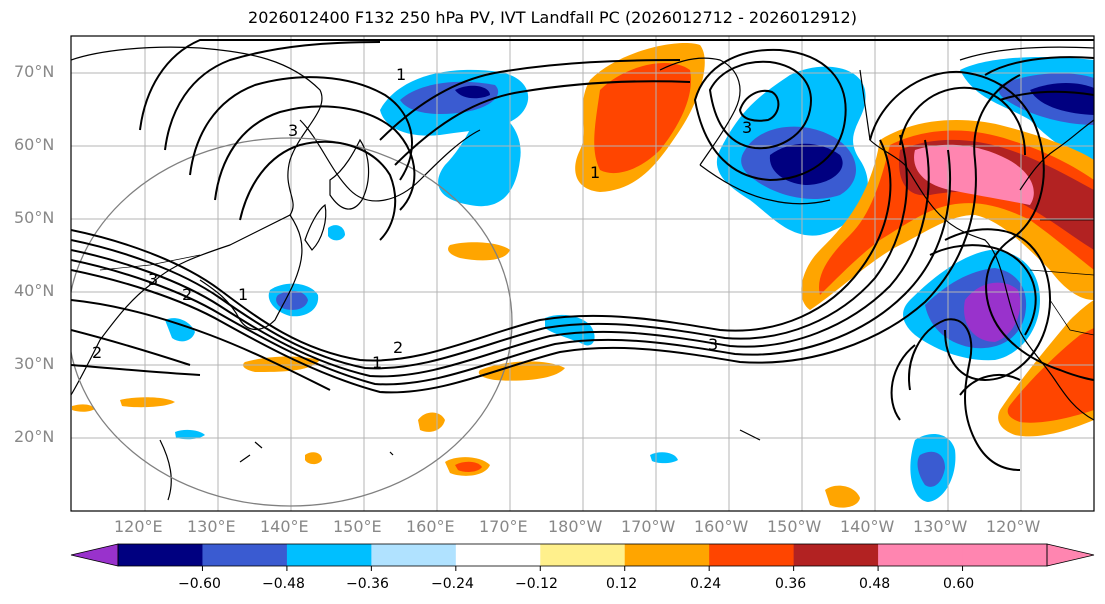 This screenshot has width=1105, height=604. What do you see at coordinates (503, 526) in the screenshot?
I see `lon-label: 170°E` at bounding box center [503, 526].